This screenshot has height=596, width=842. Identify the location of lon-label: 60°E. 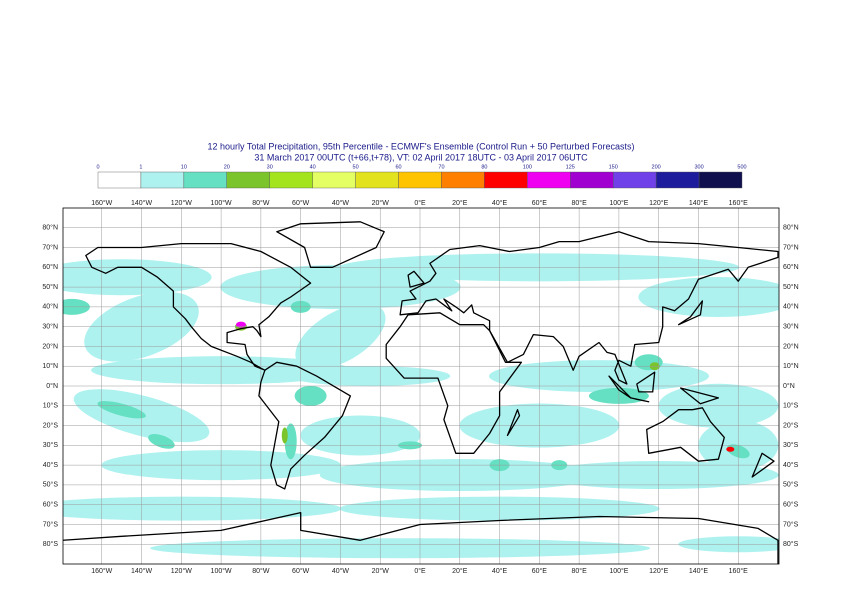
(540, 571).